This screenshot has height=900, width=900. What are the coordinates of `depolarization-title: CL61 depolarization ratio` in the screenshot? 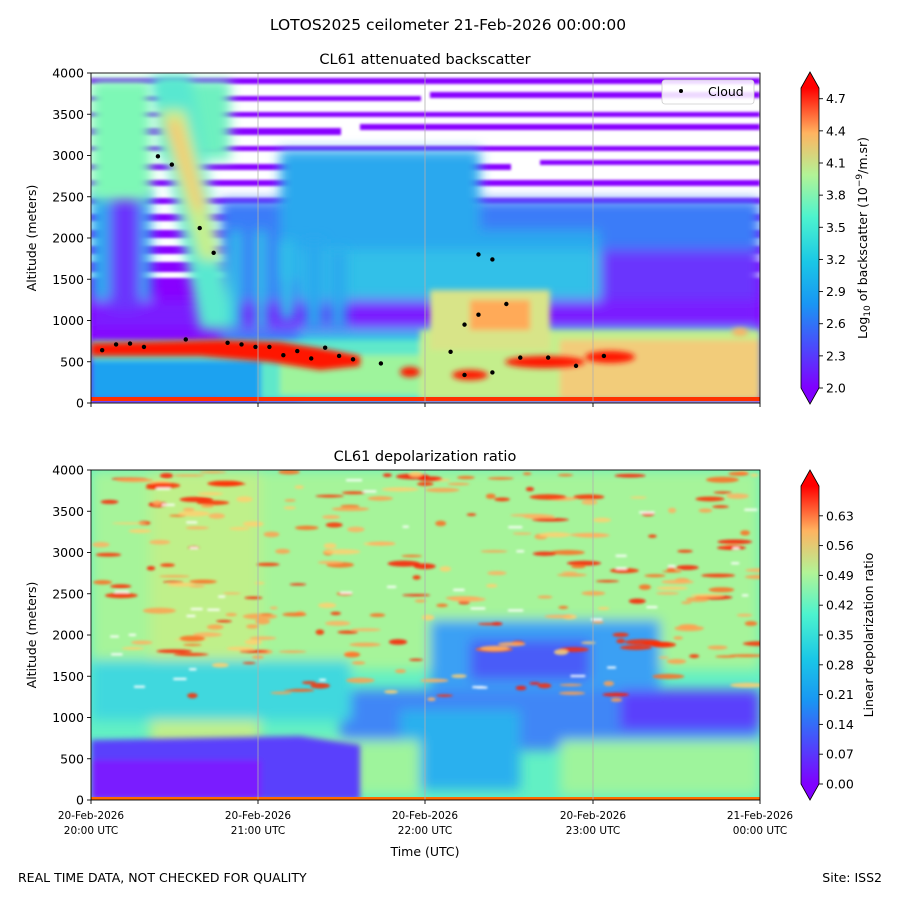 It's located at (425, 457).